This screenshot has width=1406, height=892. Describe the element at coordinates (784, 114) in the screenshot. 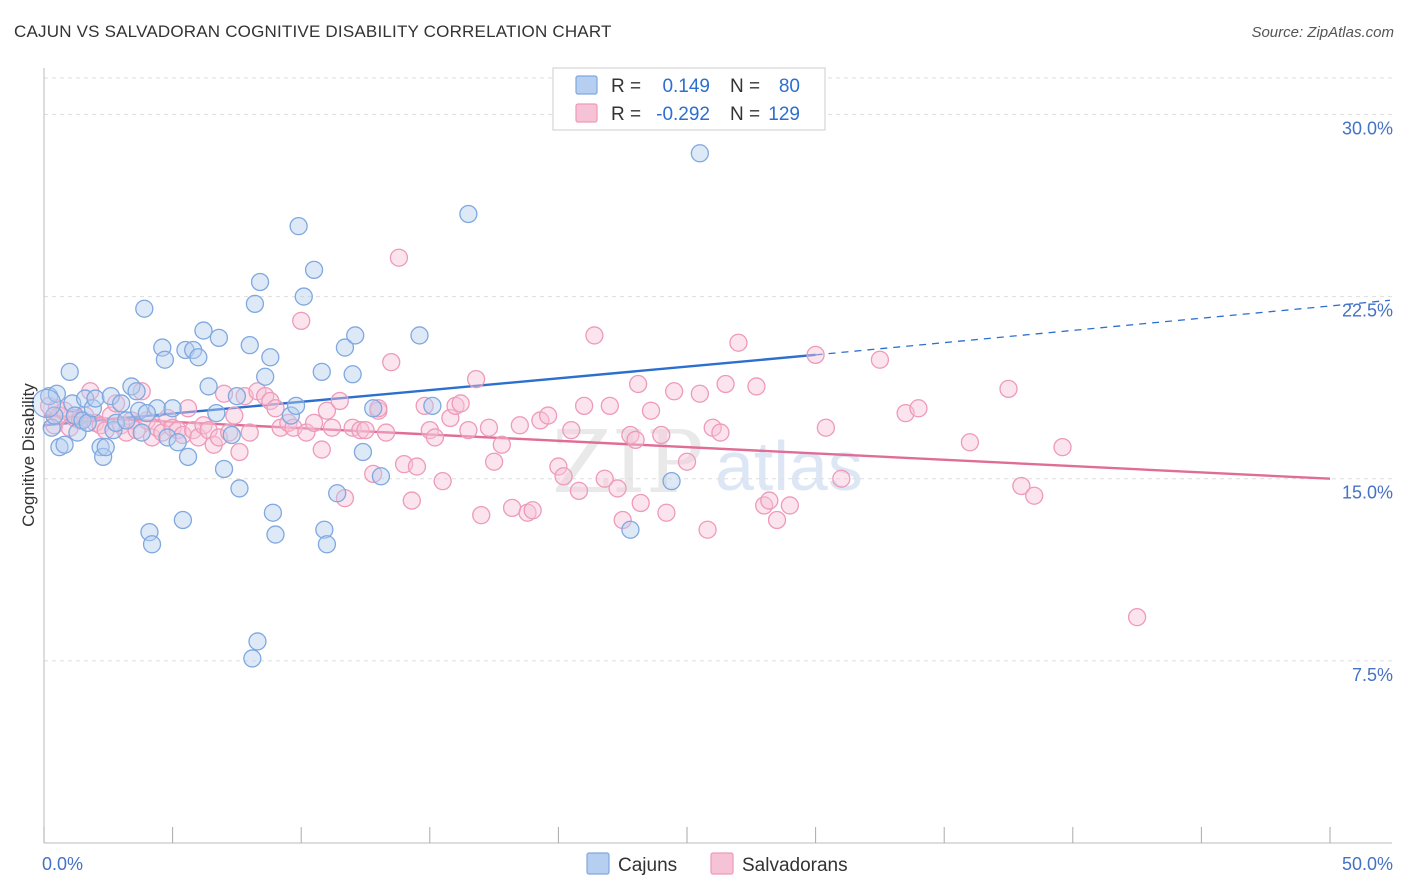

I see `legend-n-value-1: 129` at that location.